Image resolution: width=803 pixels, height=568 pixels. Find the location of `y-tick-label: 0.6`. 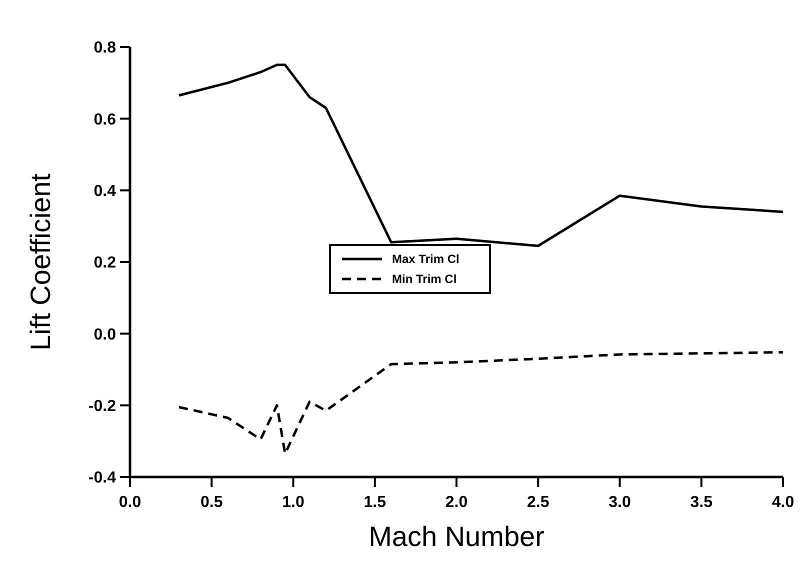

y-tick-label: 0.6 is located at coordinates (105, 119).